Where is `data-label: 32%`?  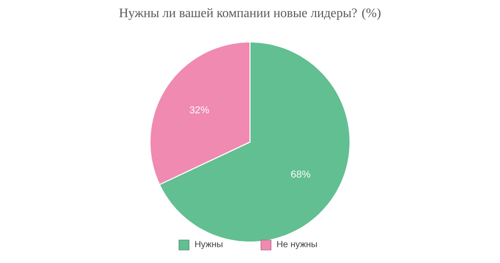
data-label: 32% is located at coordinates (199, 110).